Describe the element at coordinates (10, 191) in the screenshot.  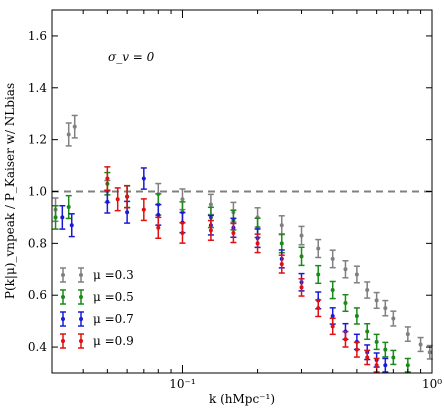
I see `y-axis-label: P(k|μ)_vnpeak / P_Kaiser w/ NLbias` at that location.